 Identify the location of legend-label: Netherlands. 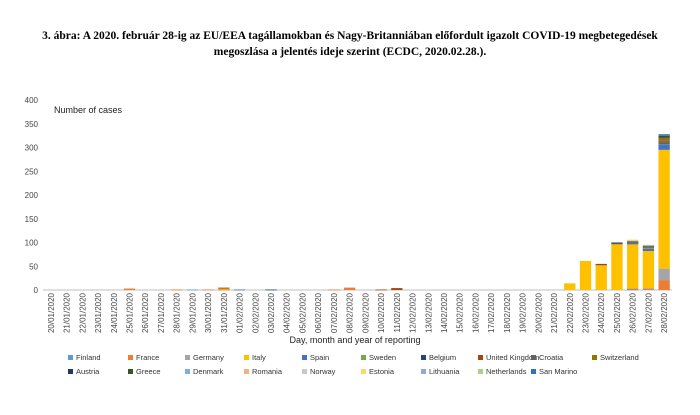
(506, 371).